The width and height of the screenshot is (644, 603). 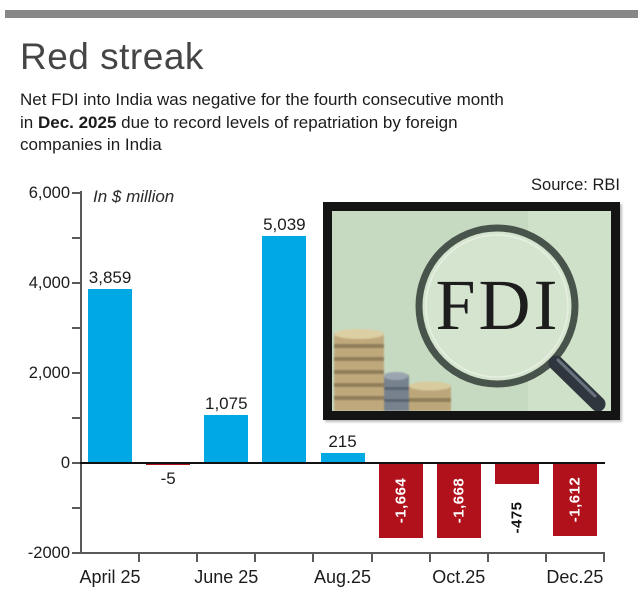 I want to click on x-axis-label: April 25, so click(x=110, y=577).